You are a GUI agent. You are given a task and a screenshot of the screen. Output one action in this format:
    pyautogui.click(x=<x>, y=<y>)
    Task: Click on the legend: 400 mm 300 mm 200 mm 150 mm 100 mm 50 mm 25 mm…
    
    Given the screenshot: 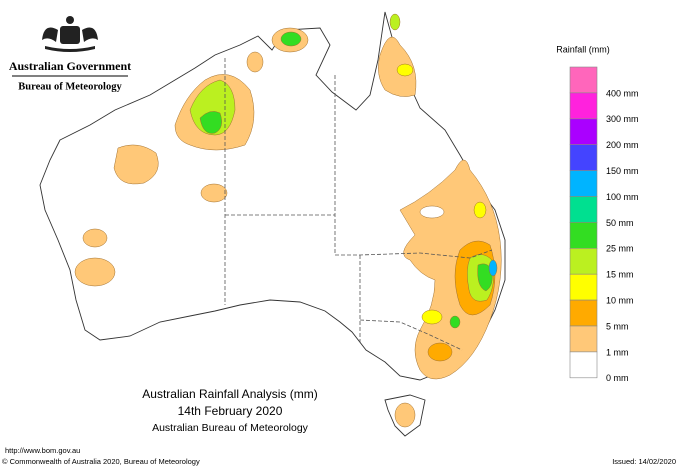 What is the action you would take?
    pyautogui.click(x=604, y=224)
    